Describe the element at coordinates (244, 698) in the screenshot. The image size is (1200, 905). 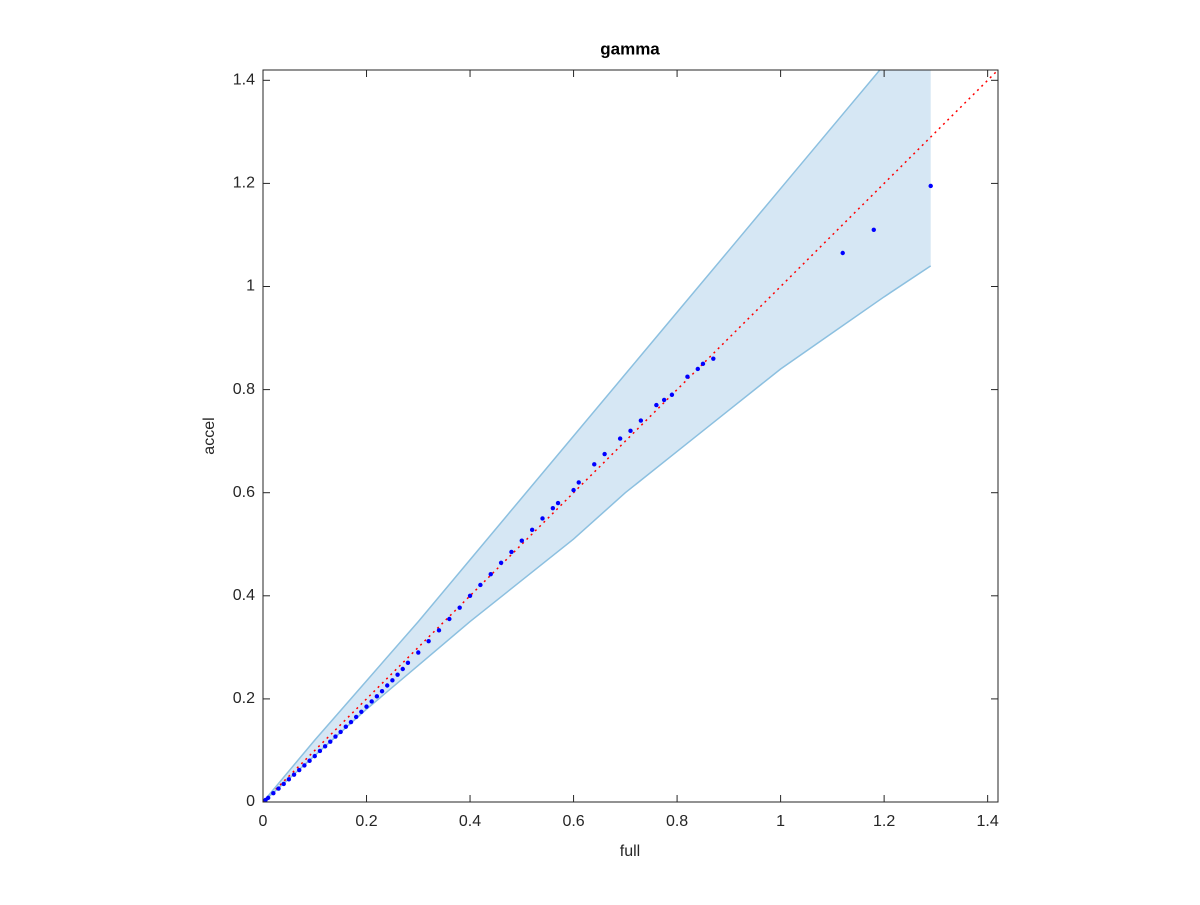
I see `y-tick-label: 0.2` at that location.